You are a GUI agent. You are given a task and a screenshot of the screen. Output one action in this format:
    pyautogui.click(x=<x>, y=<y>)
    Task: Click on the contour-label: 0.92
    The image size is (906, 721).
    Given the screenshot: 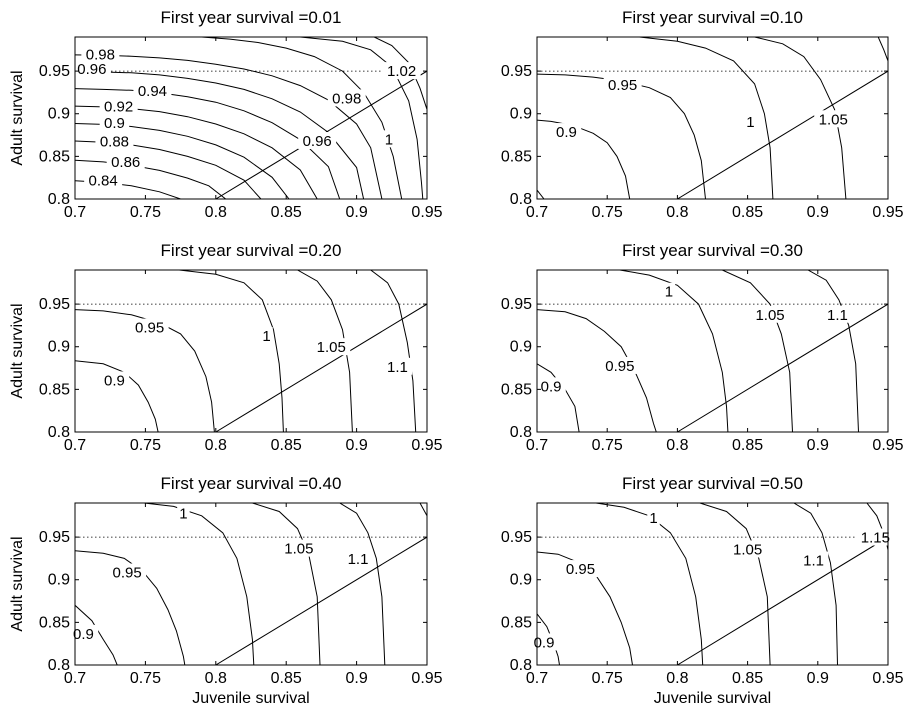 What is the action you would take?
    pyautogui.click(x=118, y=106)
    